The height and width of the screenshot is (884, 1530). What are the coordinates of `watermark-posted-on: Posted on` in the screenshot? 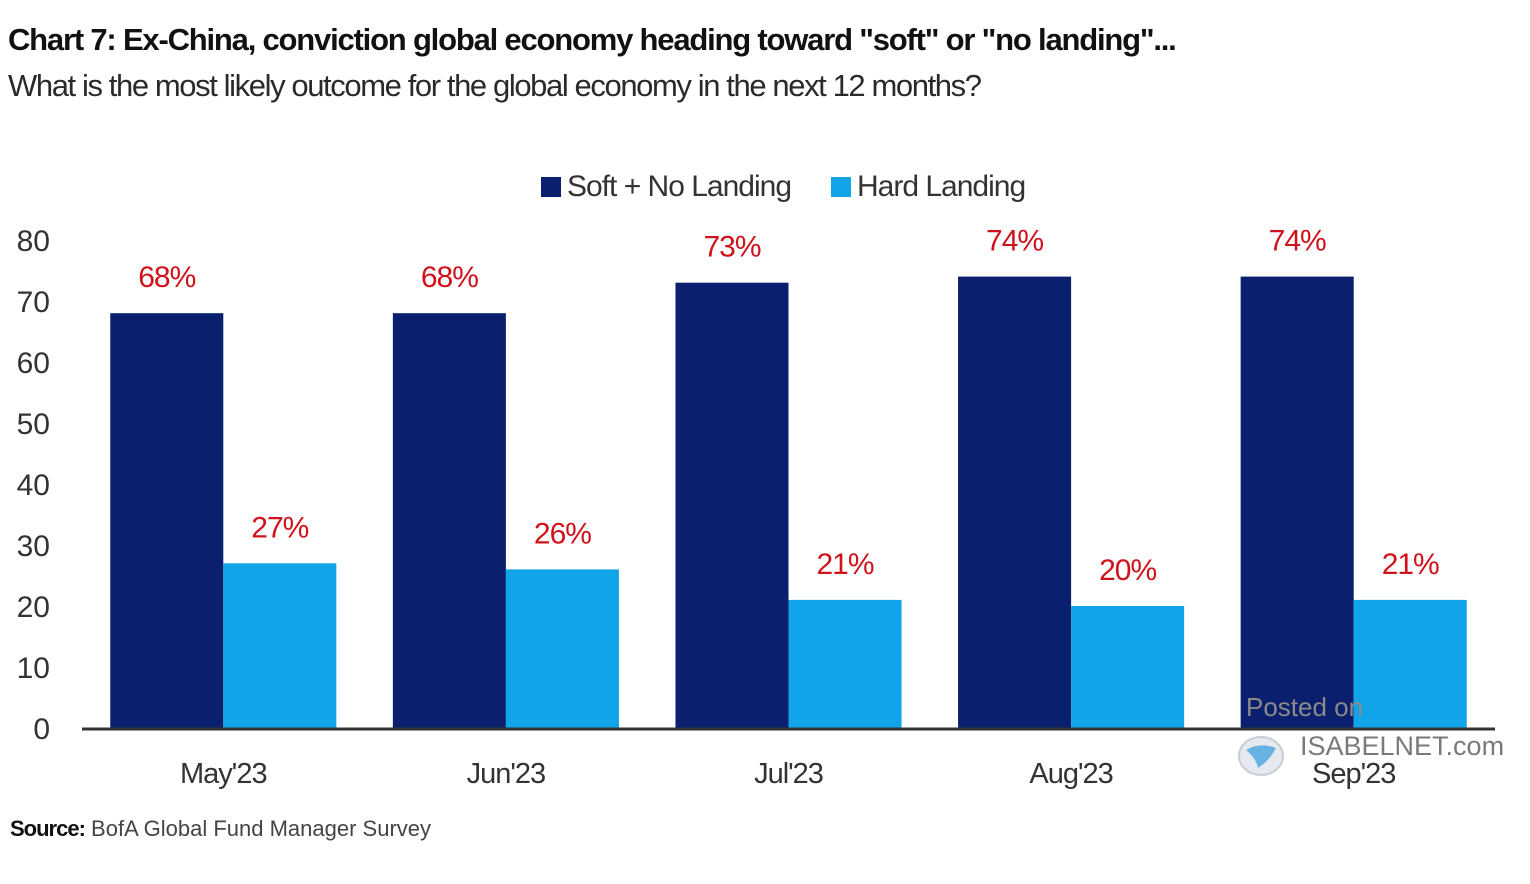 It's located at (1305, 707).